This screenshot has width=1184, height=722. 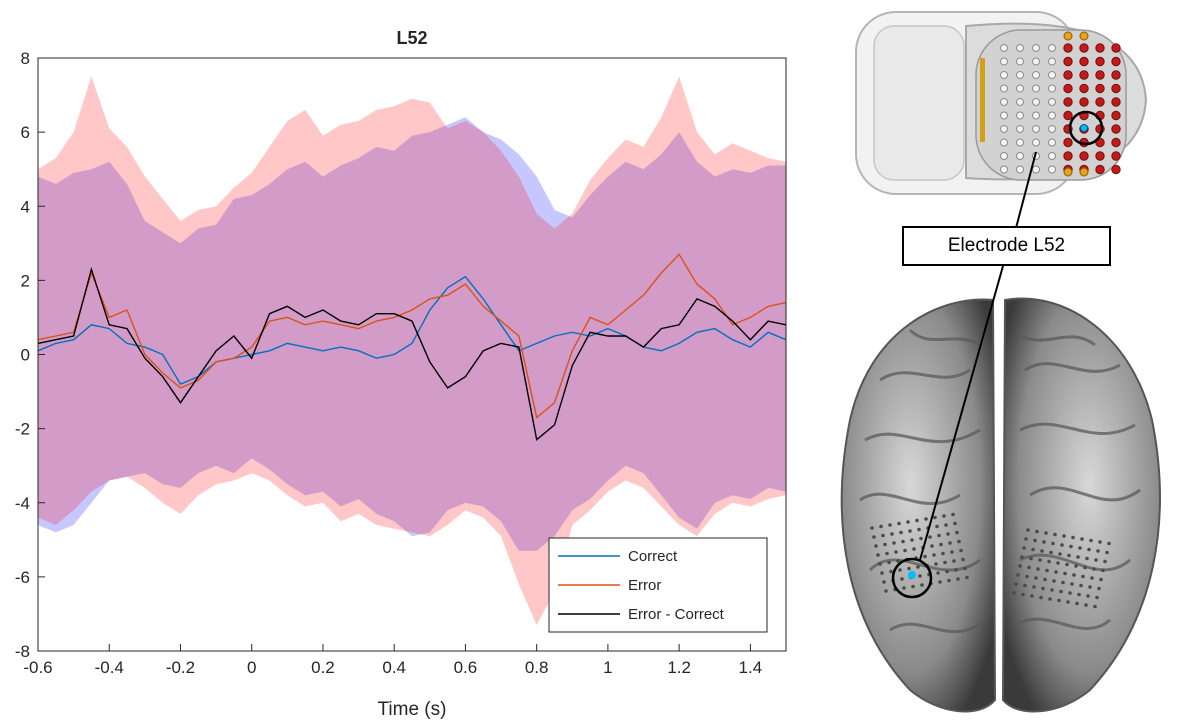 What do you see at coordinates (912, 578) in the screenshot?
I see `brain-electrode-l52-marker` at bounding box center [912, 578].